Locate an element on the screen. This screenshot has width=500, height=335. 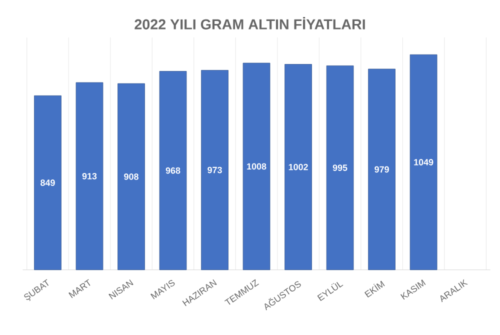
data-label: 1002 is located at coordinates (298, 167).